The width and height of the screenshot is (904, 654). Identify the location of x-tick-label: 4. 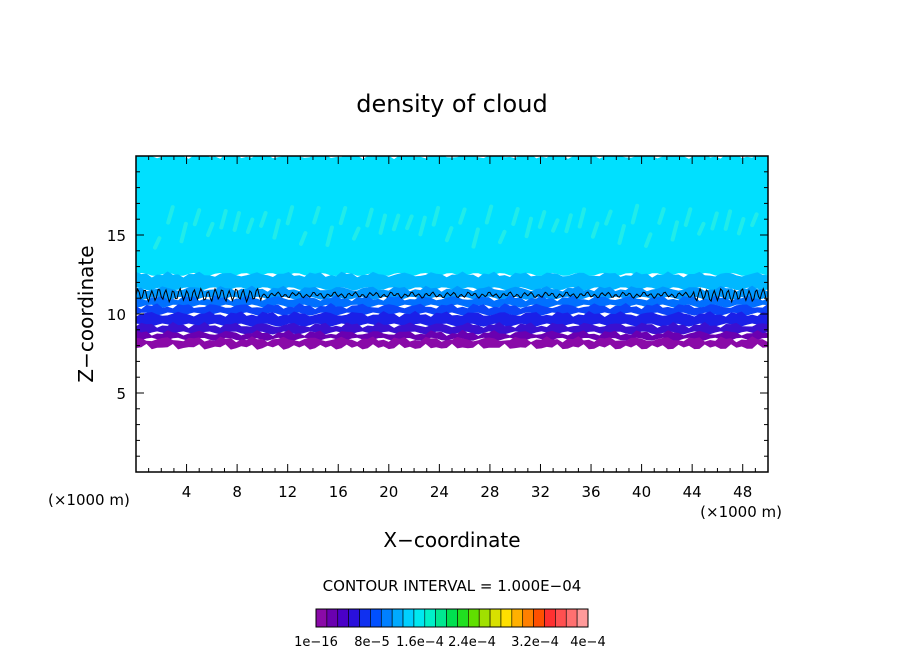
(187, 492).